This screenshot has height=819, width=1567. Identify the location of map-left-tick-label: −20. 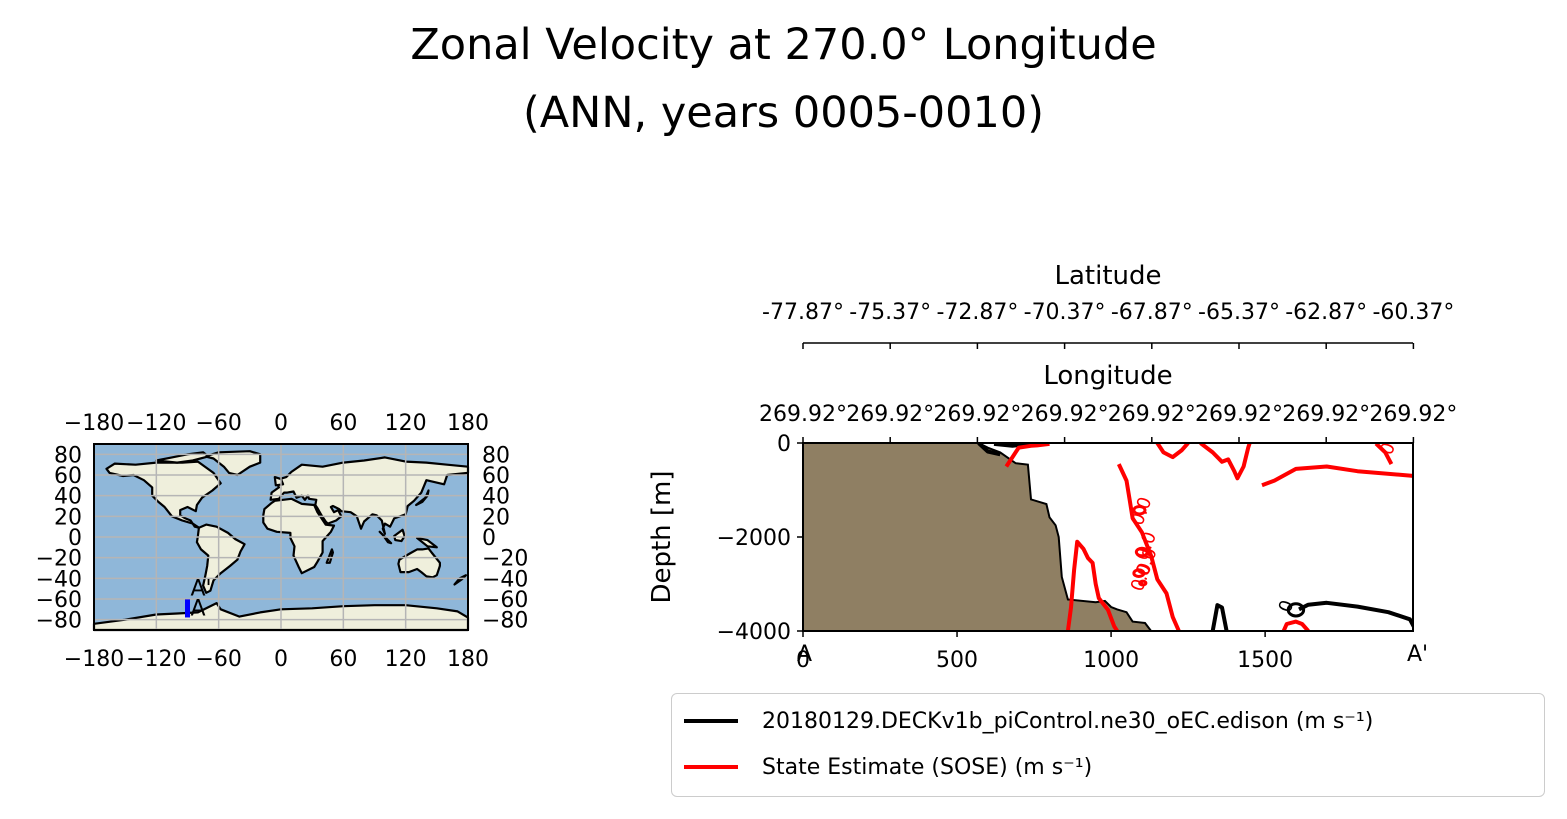
(59, 559).